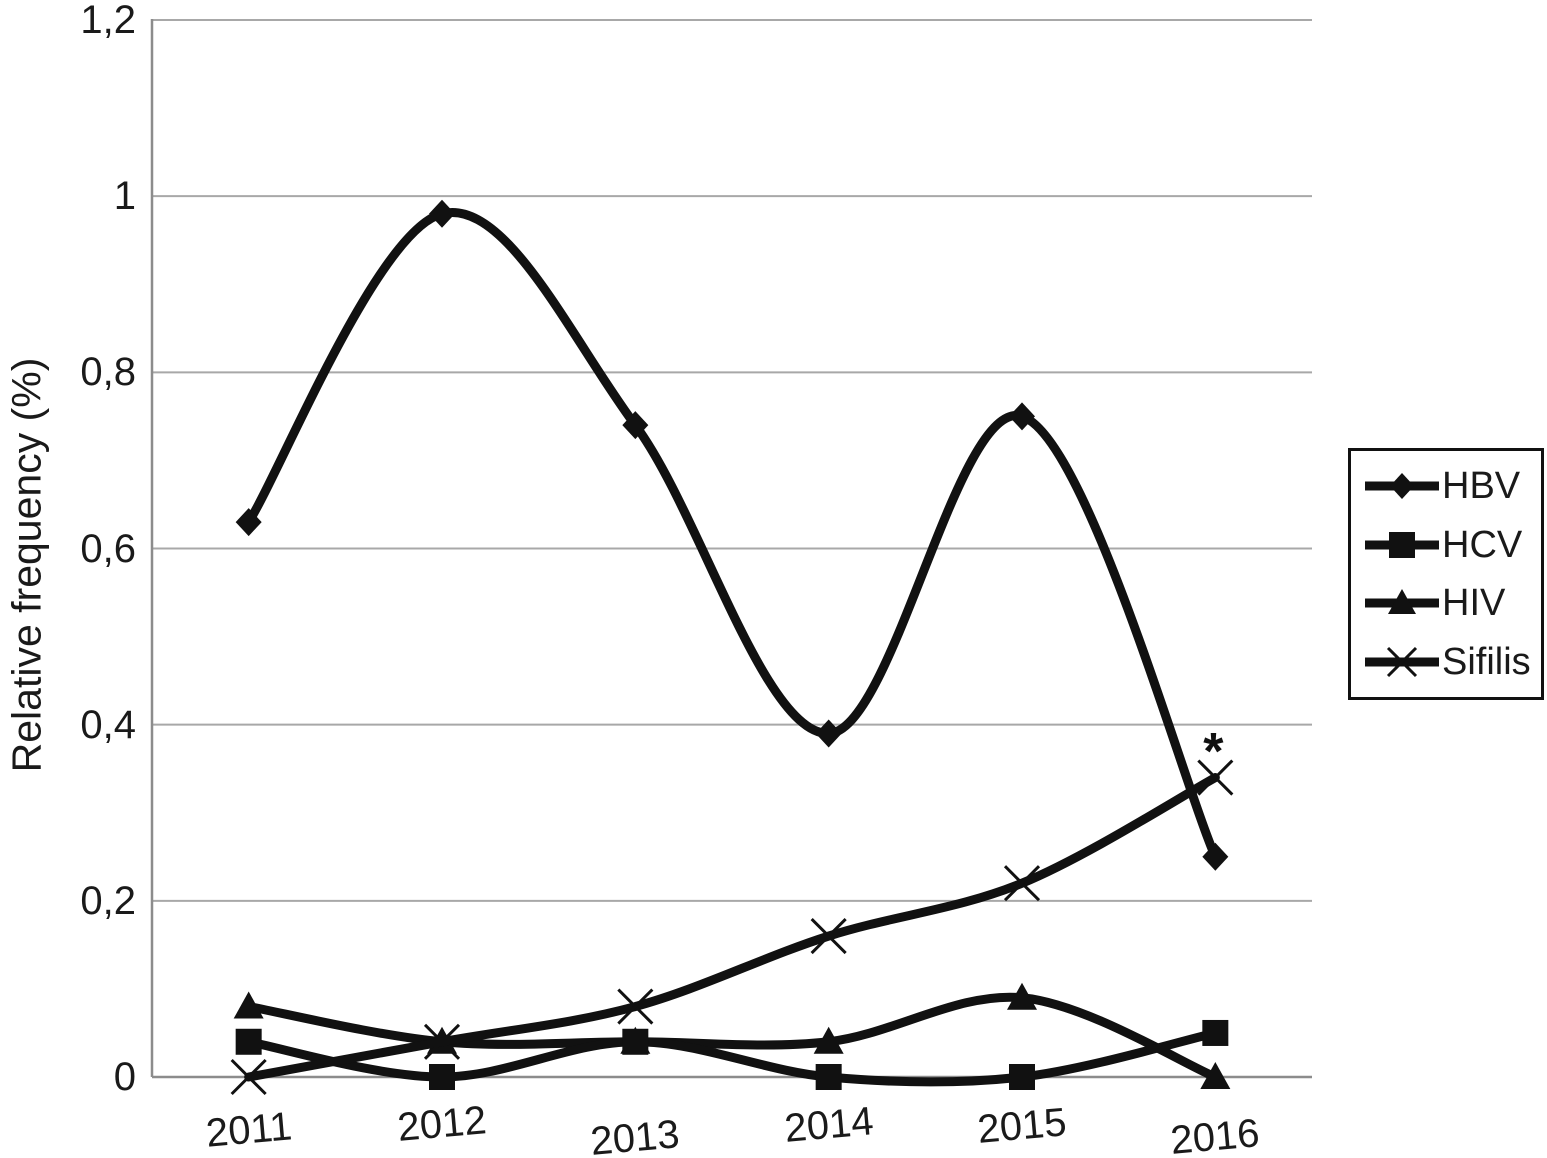 Image resolution: width=1547 pixels, height=1158 pixels. Describe the element at coordinates (1446, 574) in the screenshot. I see `legend-box: HBV HCV HIV Sifilis` at that location.